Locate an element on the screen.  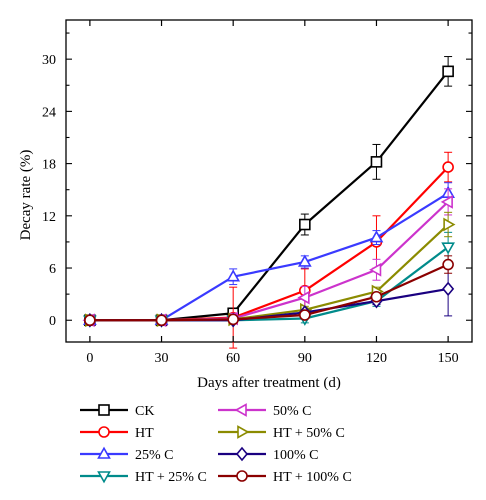
x-tick-label: 120 is located at coordinates (376, 358).